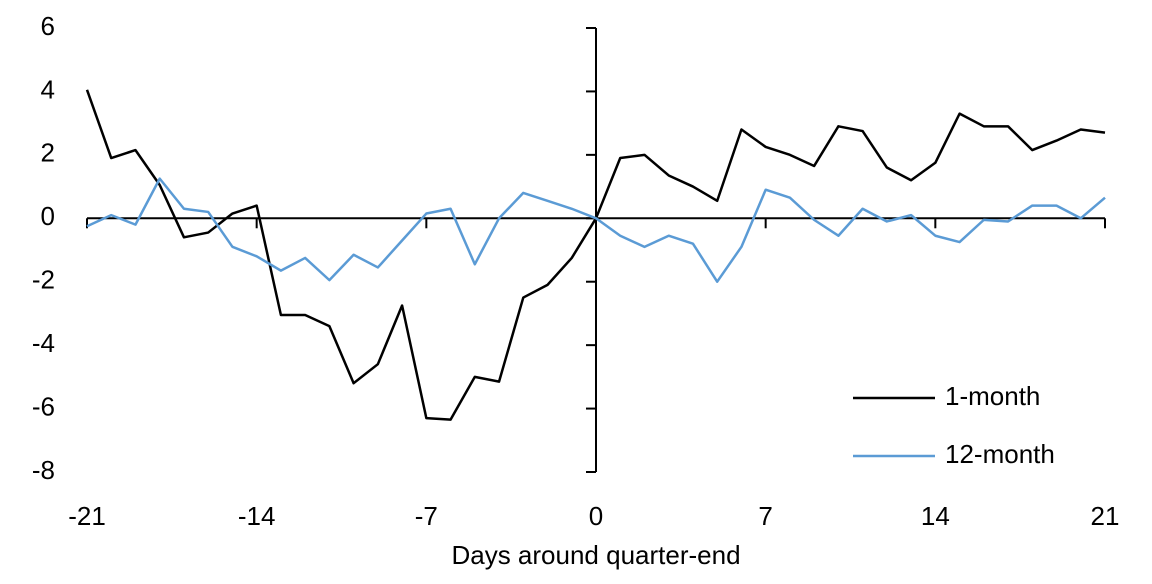 Image resolution: width=1152 pixels, height=584 pixels. What do you see at coordinates (596, 516) in the screenshot?
I see `x-tick-label: 0` at bounding box center [596, 516].